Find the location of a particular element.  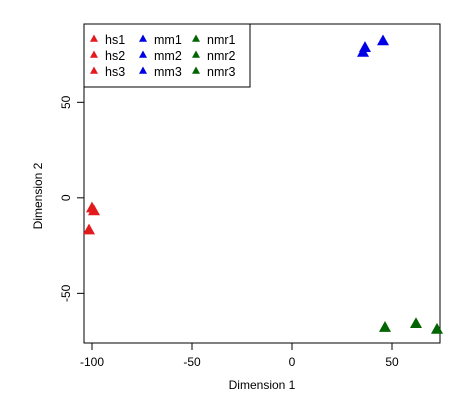

y-tick-label: 50 is located at coordinates (66, 102).